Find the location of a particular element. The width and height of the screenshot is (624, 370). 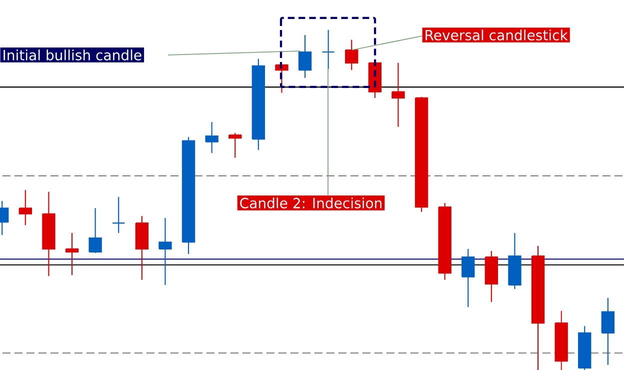

annotation: Candle 2: Indecision is located at coordinates (311, 203).